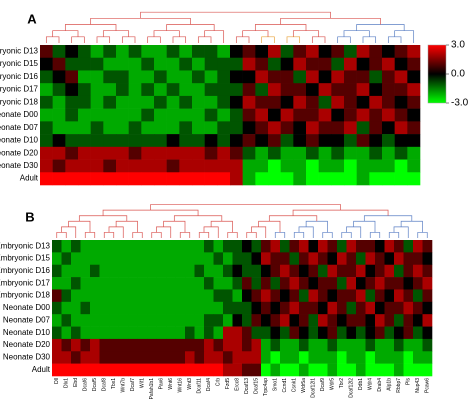 This screenshot has height=402, width=474. What do you see at coordinates (460, 103) in the screenshot?
I see `colorbar-label: -3.0` at bounding box center [460, 103].